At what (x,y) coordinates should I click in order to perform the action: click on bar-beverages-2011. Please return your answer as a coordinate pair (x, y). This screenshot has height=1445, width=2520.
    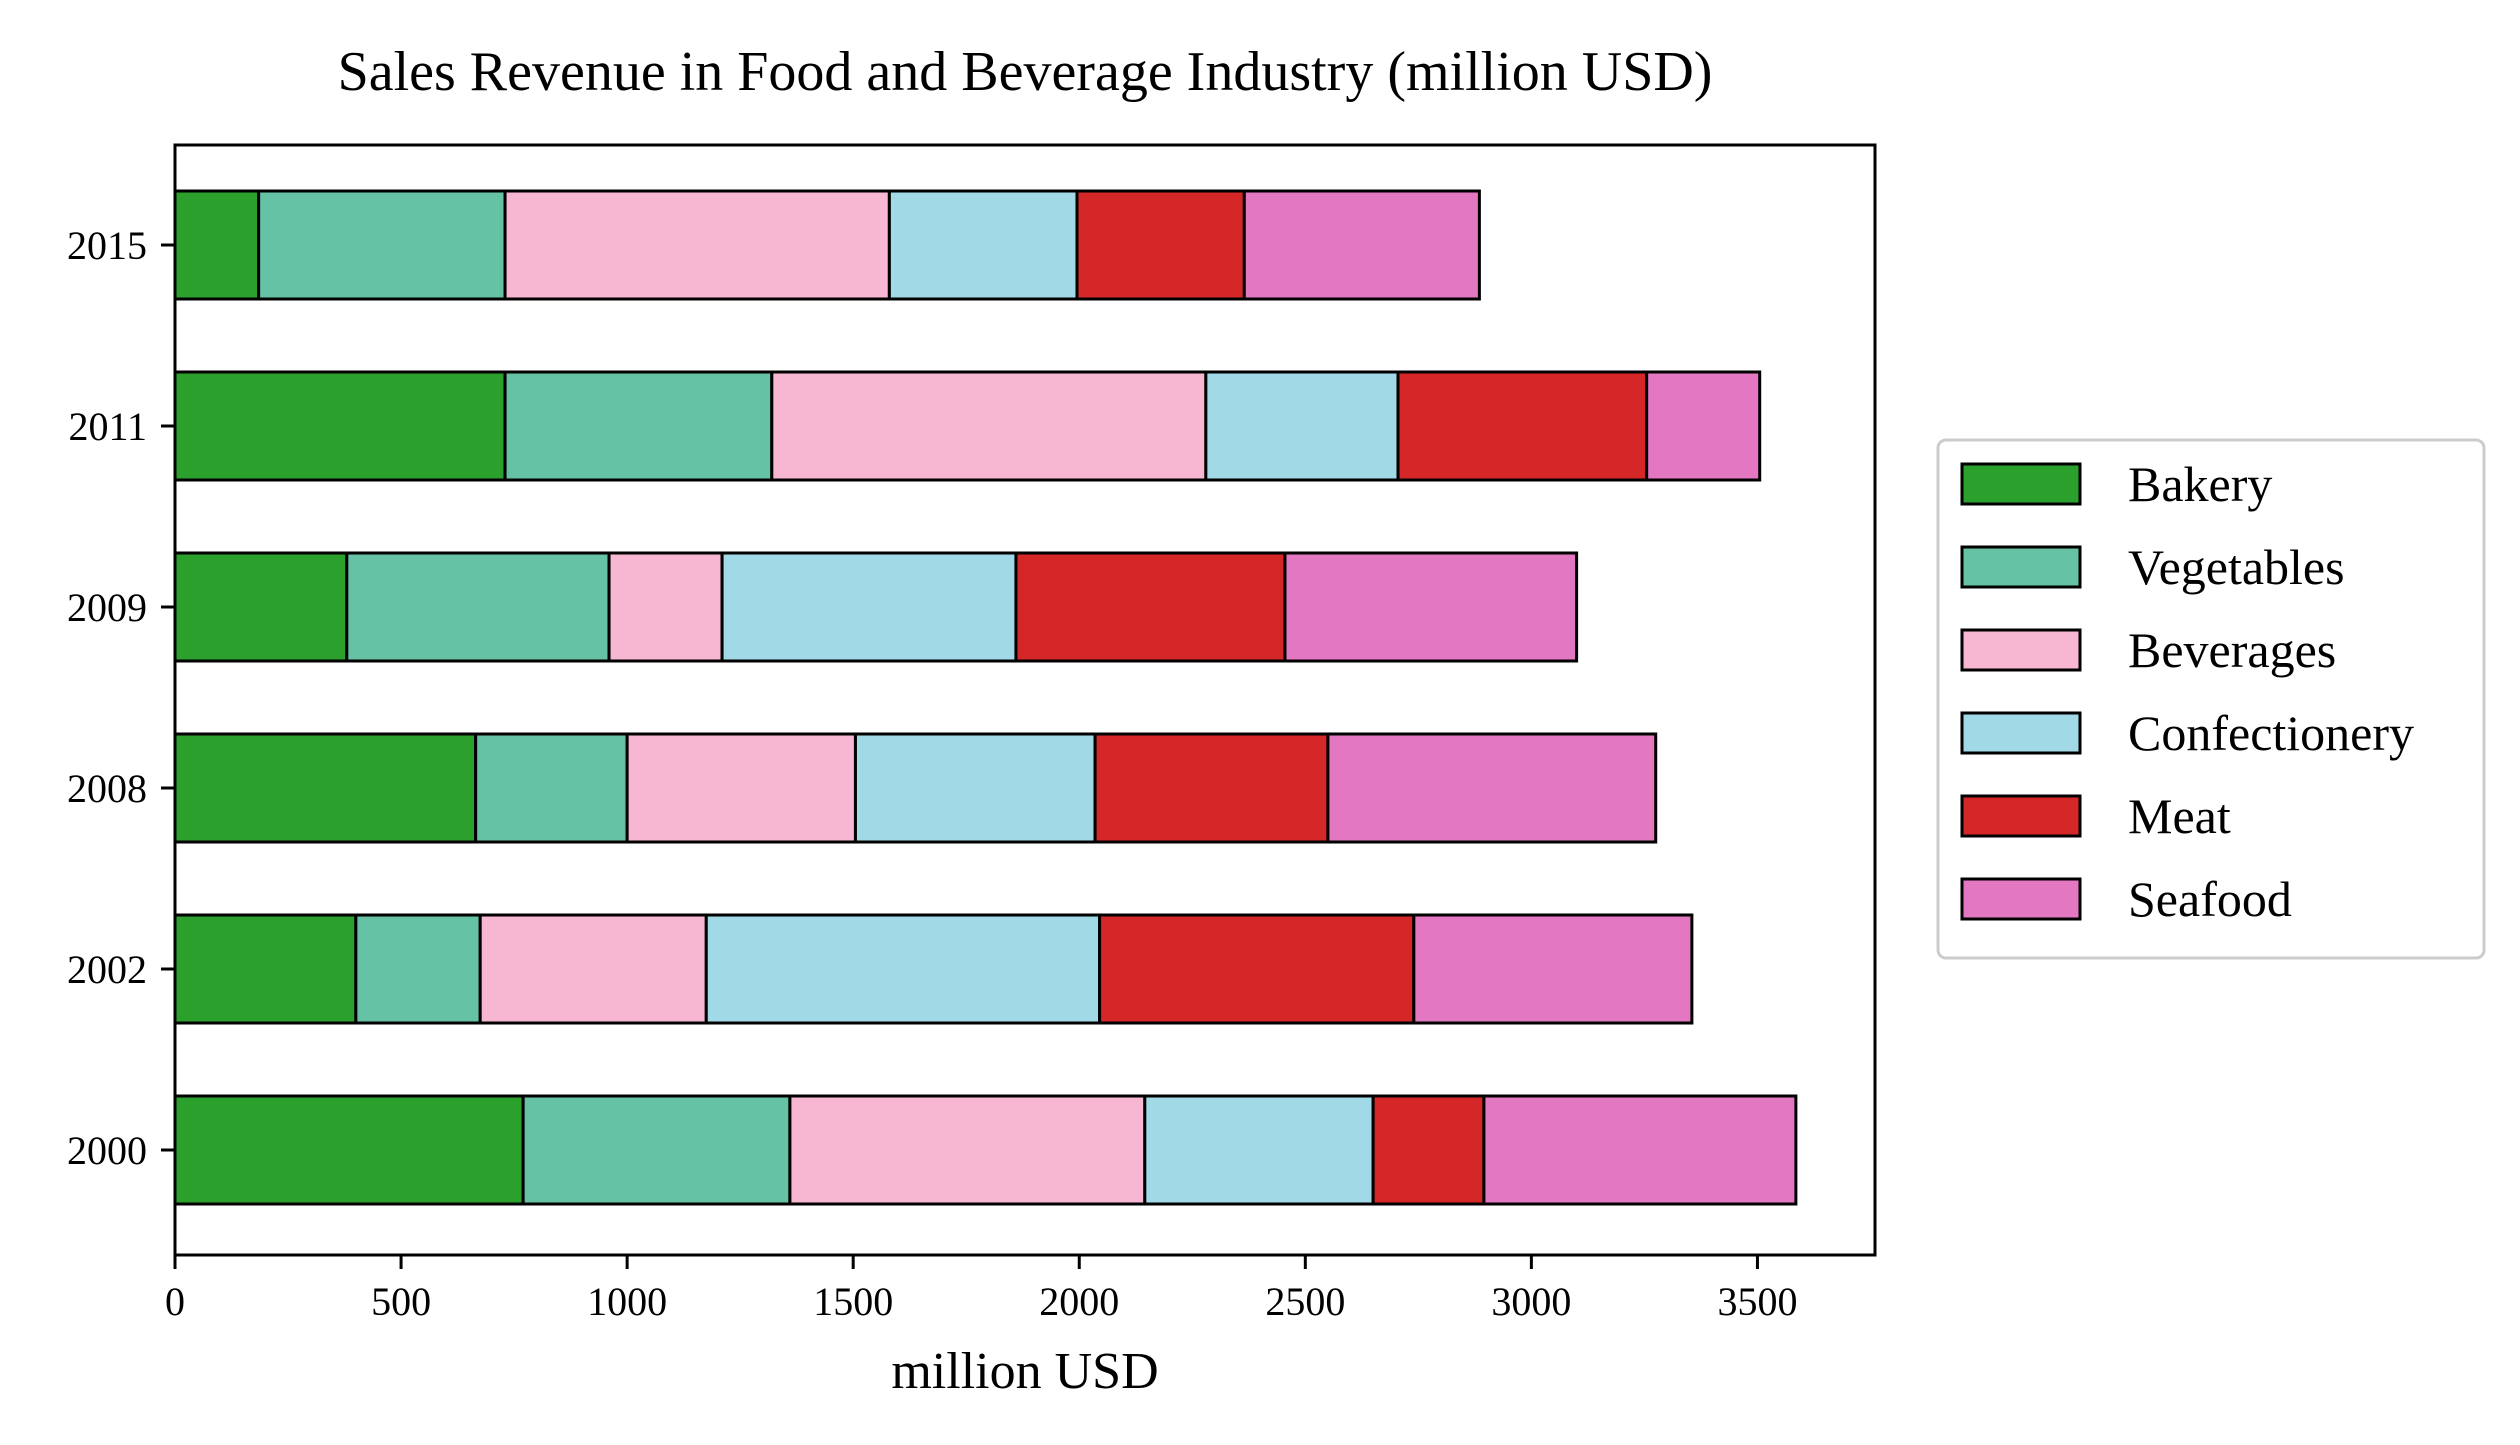
    Looking at the image, I should click on (989, 426).